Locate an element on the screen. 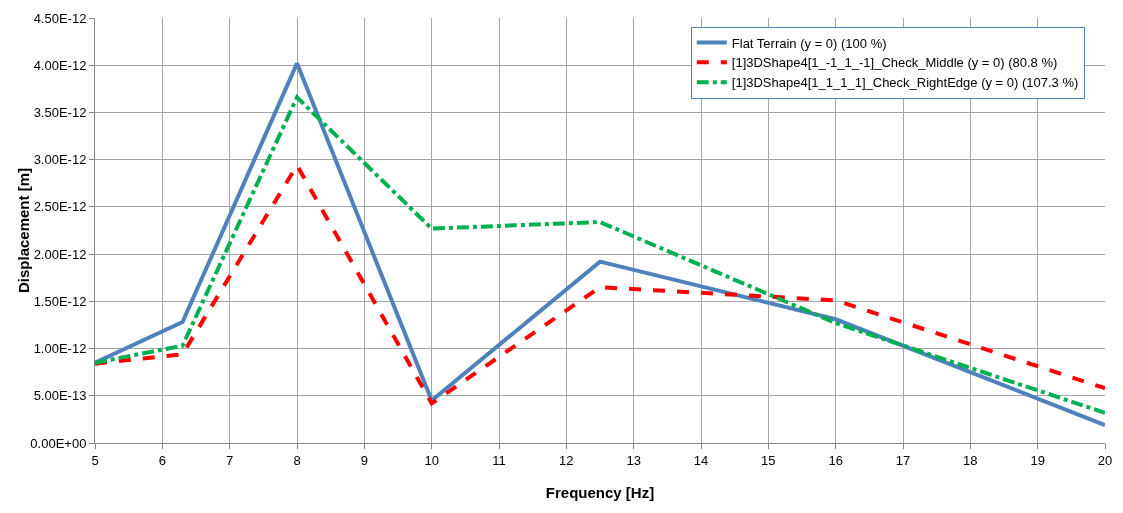  x-tick-label: 16 is located at coordinates (835, 460).